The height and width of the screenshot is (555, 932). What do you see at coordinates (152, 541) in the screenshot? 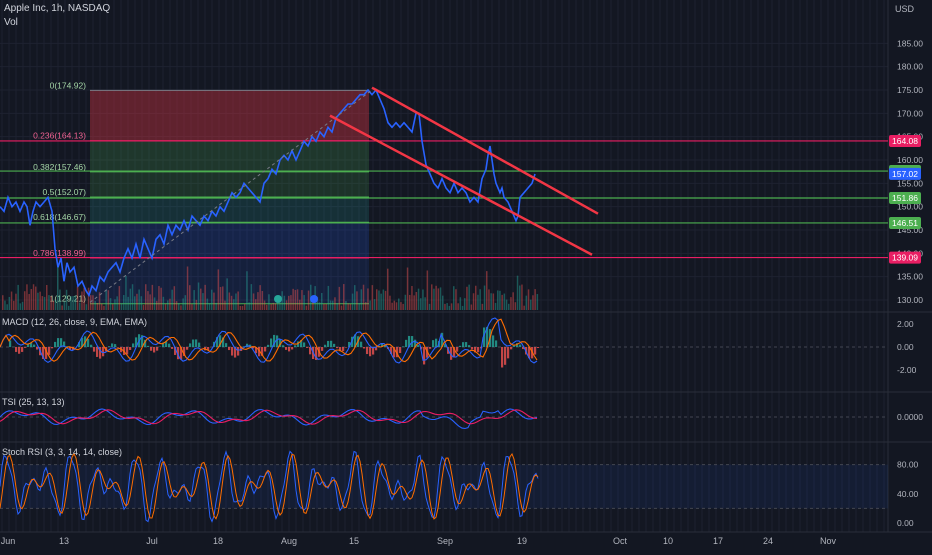
I see `time-axis-label: Jul` at bounding box center [152, 541].